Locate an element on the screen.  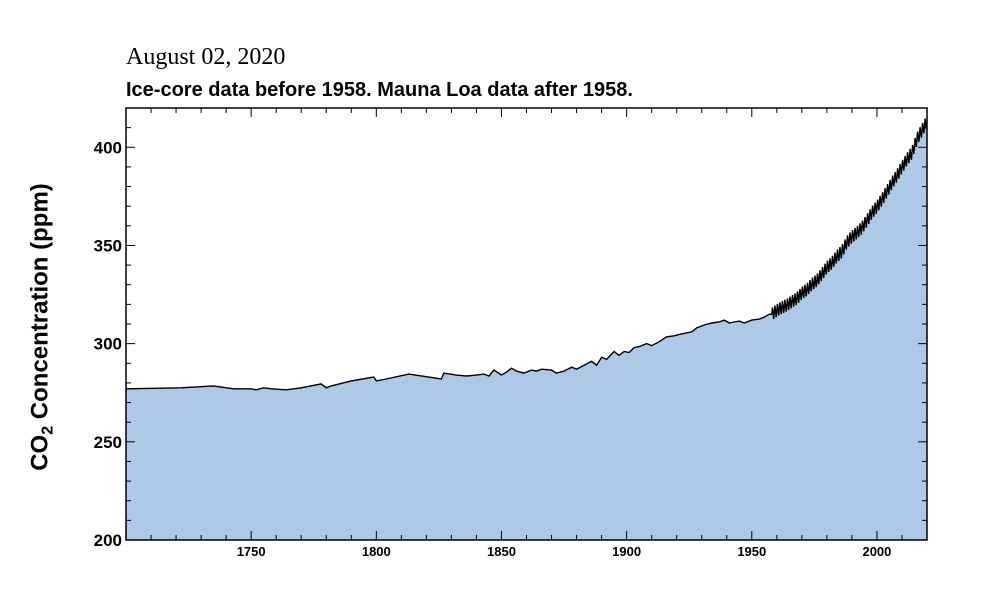
y-tick-label: 200 is located at coordinates (108, 540).